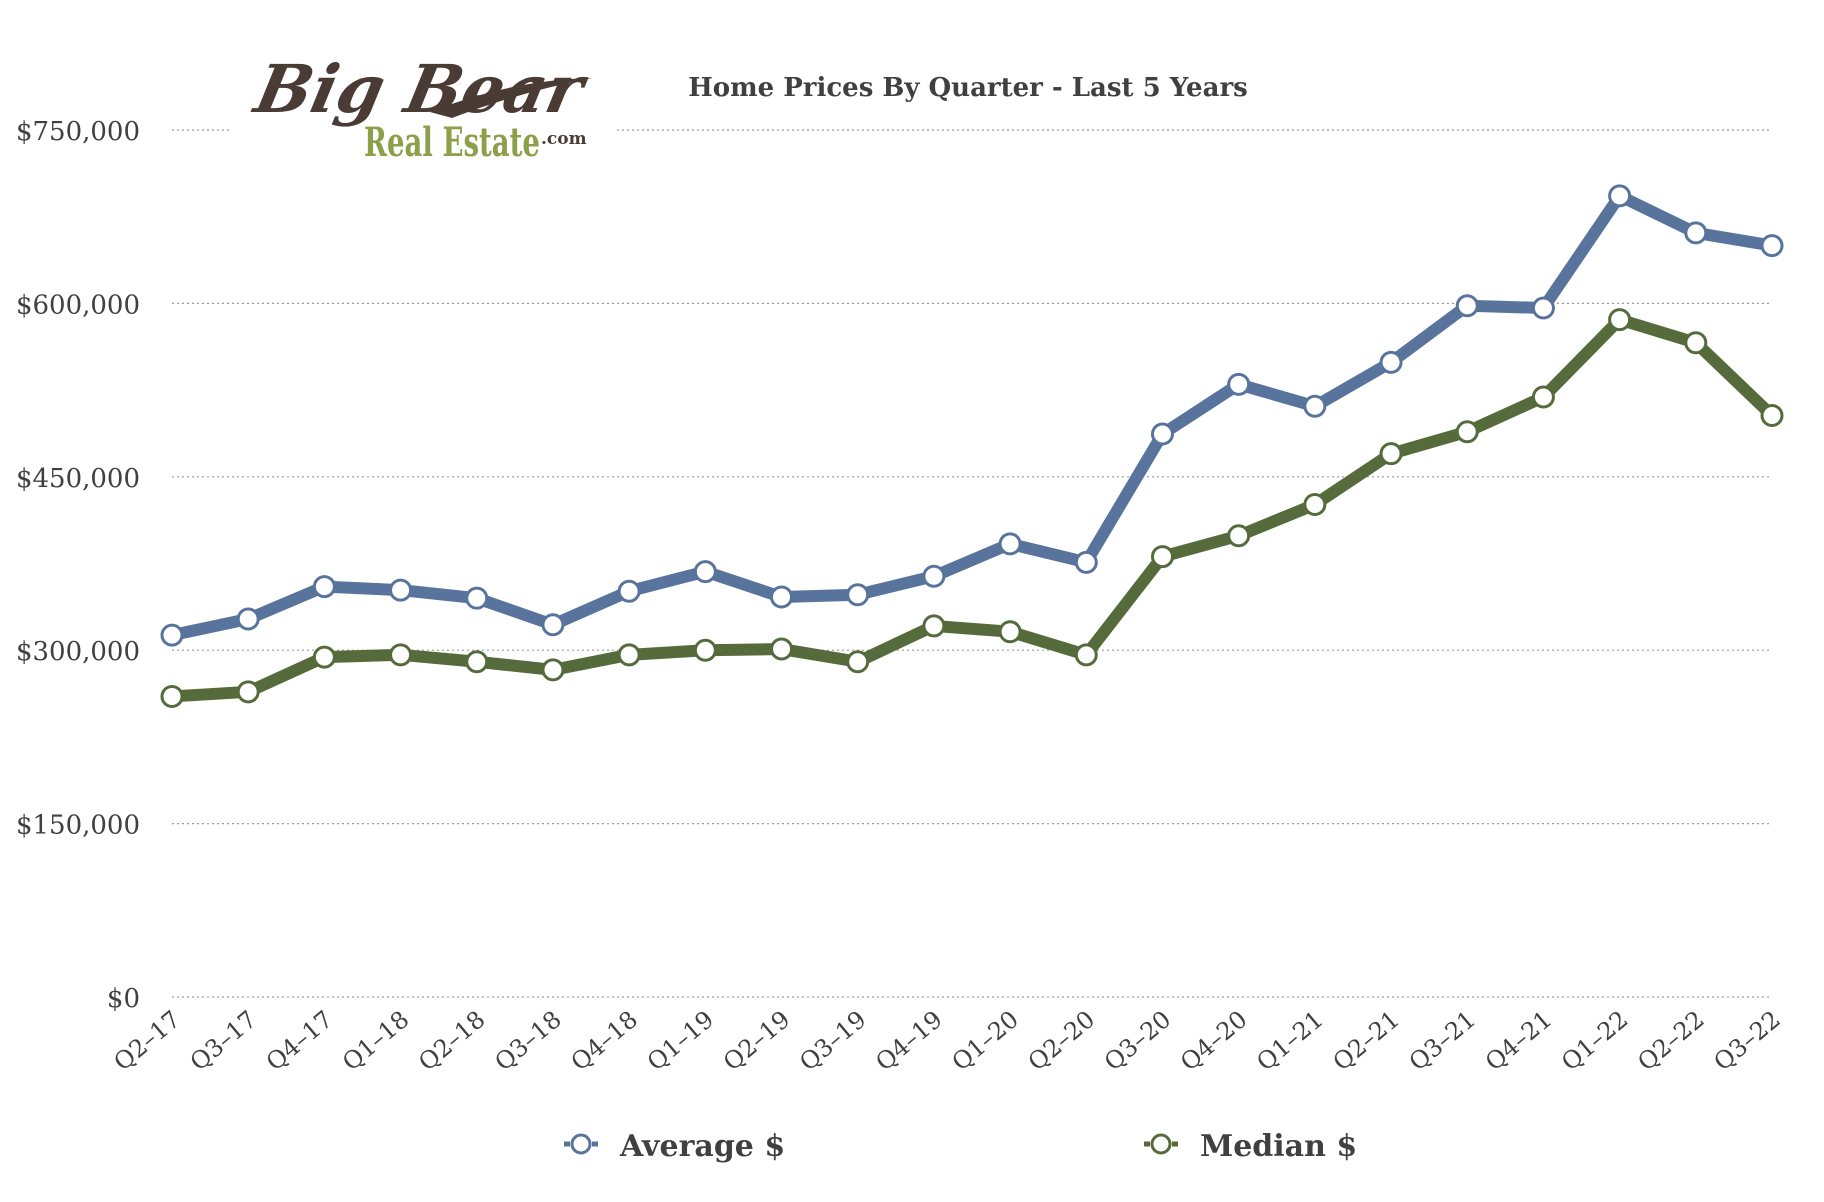  What do you see at coordinates (832, 1040) in the screenshot?
I see `x-tick-label: Q3–19` at bounding box center [832, 1040].